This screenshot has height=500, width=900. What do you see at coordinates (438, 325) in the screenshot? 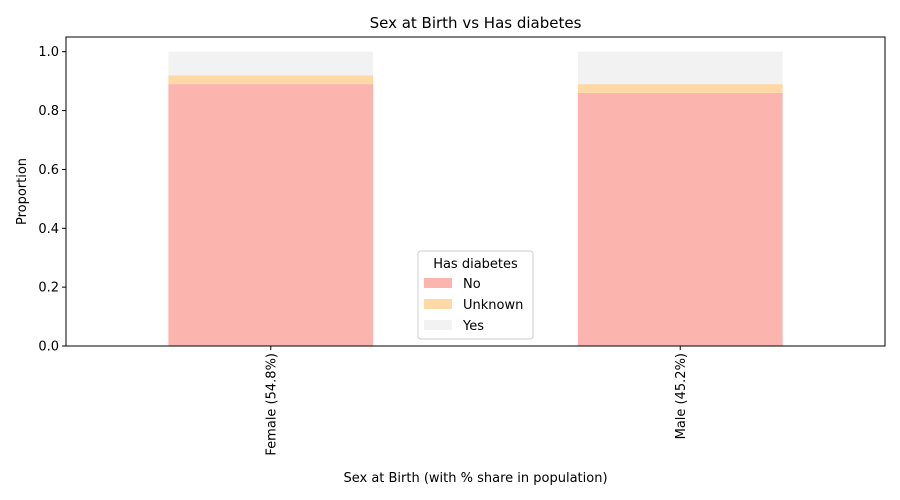
I see `legend-swatch-yes` at bounding box center [438, 325].